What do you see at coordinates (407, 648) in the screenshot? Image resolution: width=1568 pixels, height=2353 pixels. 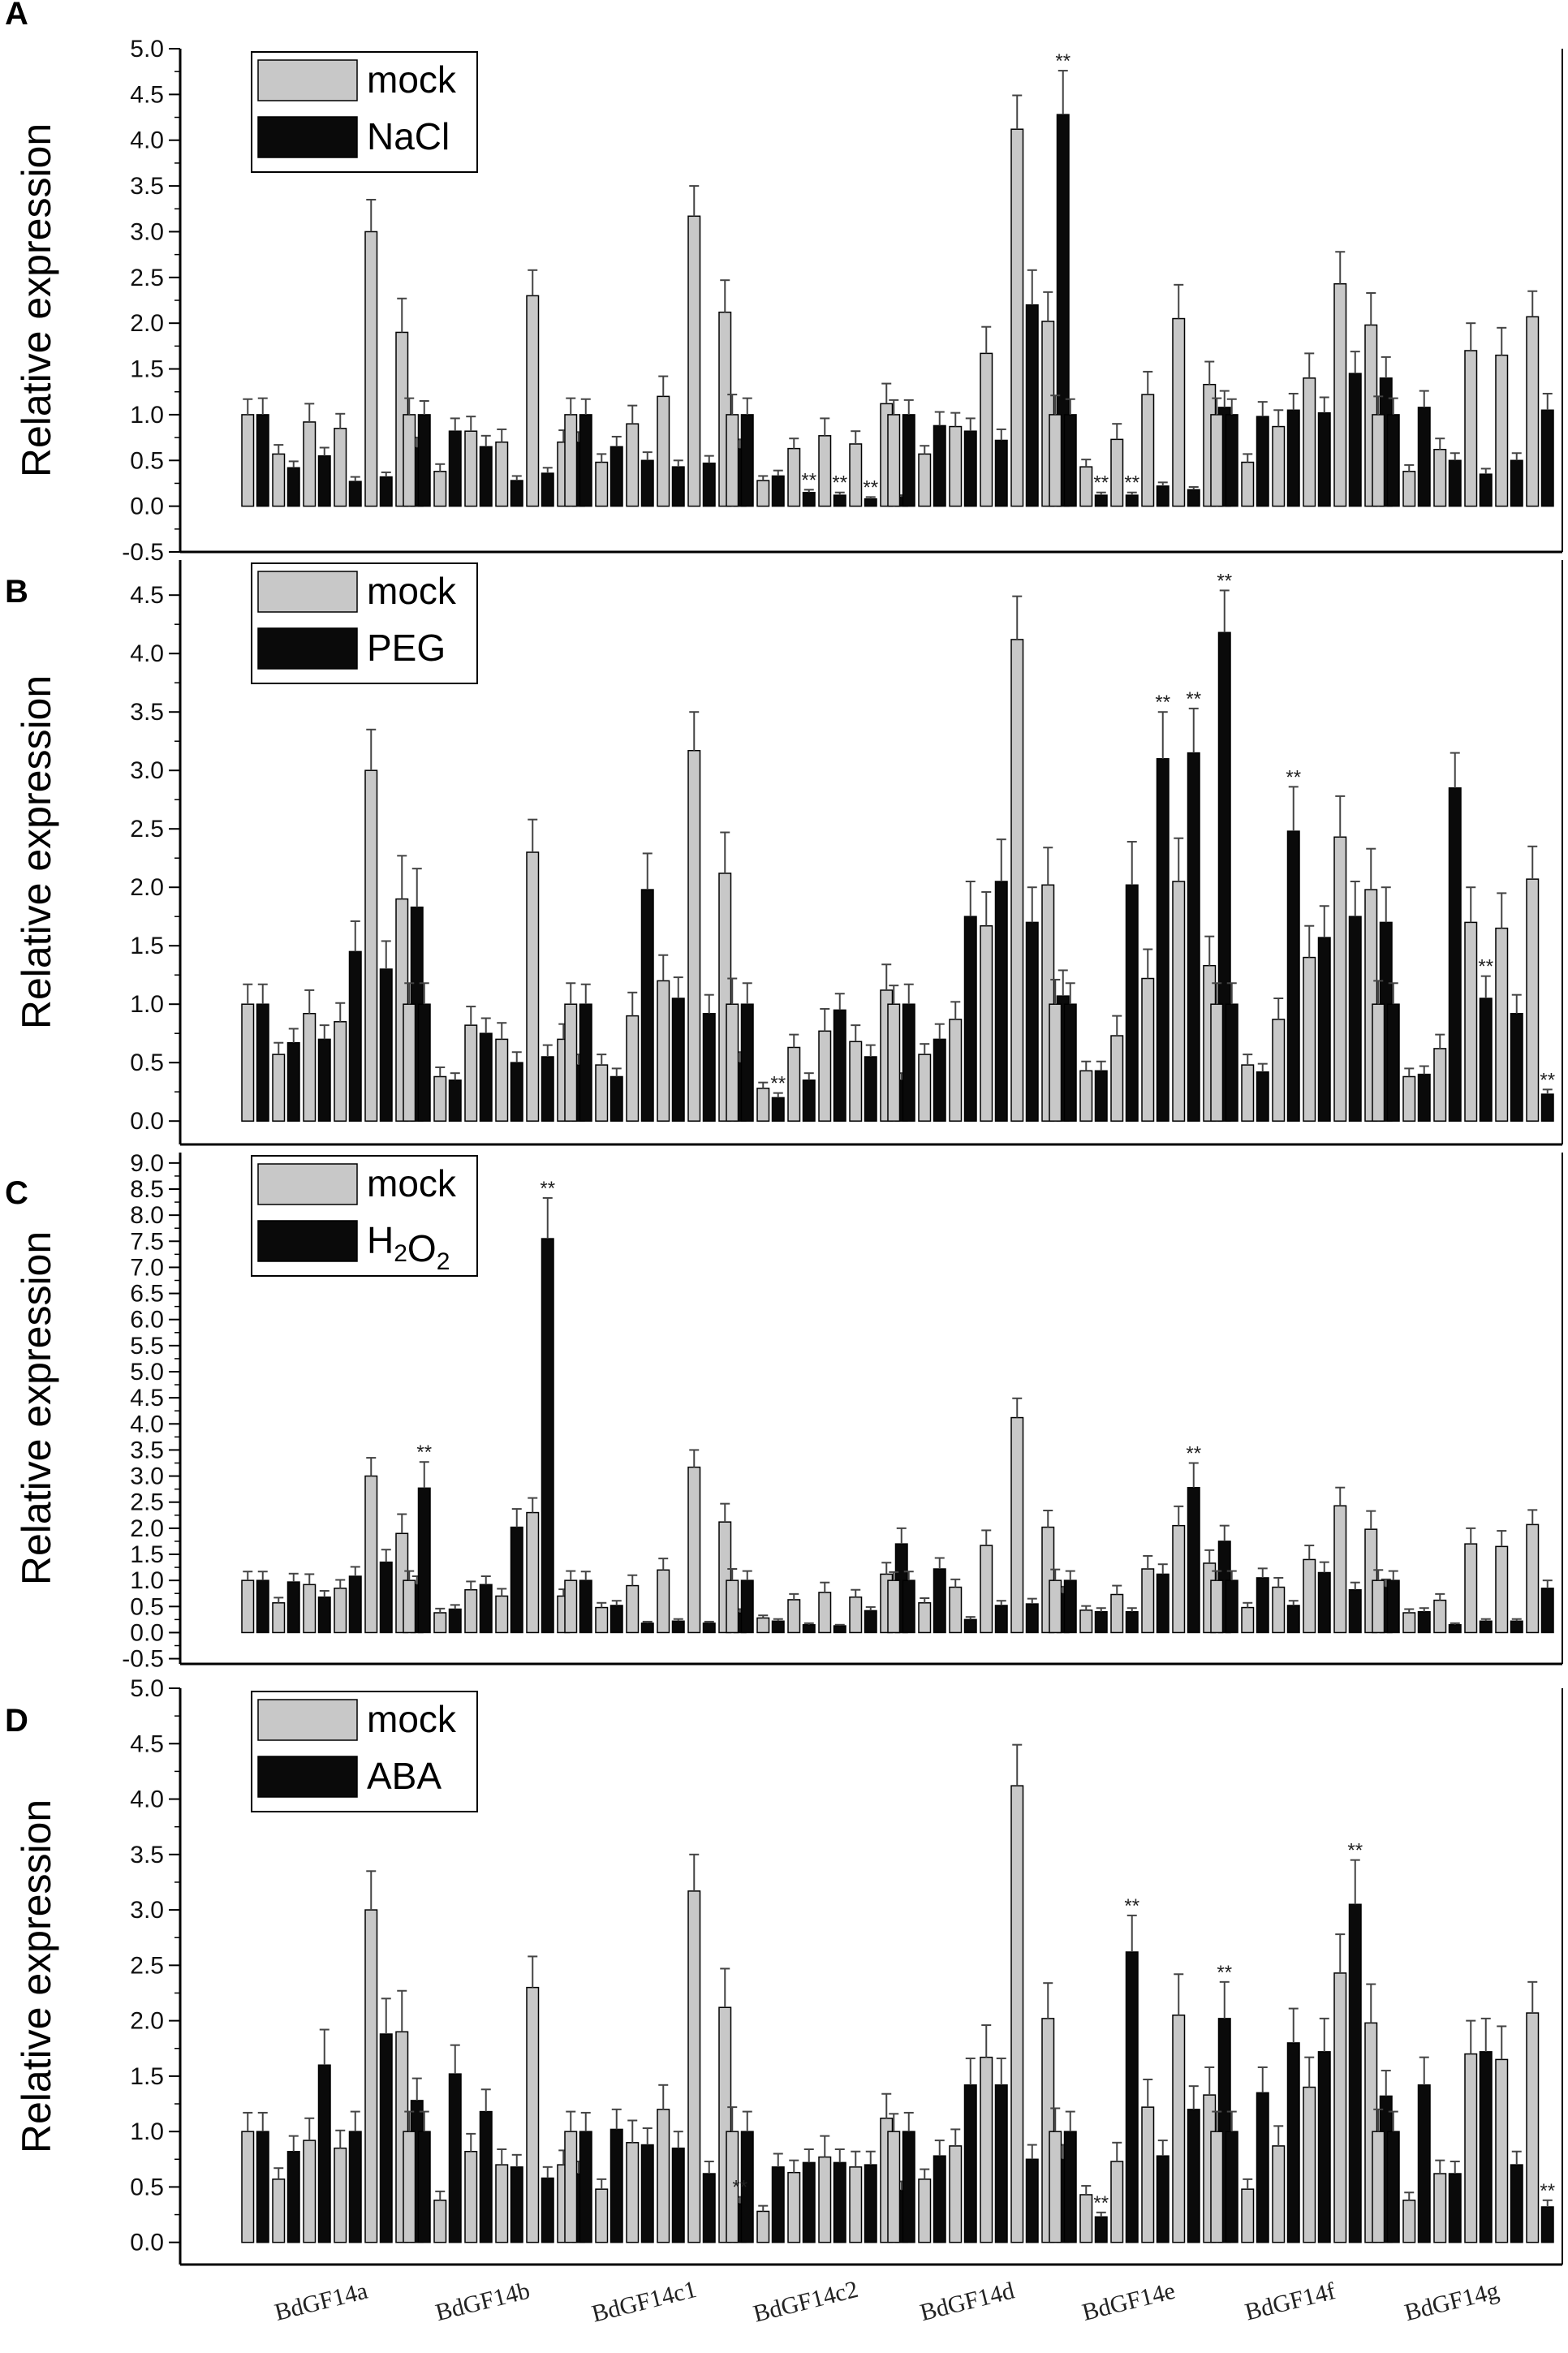 I see `legend-label: PEG` at bounding box center [407, 648].